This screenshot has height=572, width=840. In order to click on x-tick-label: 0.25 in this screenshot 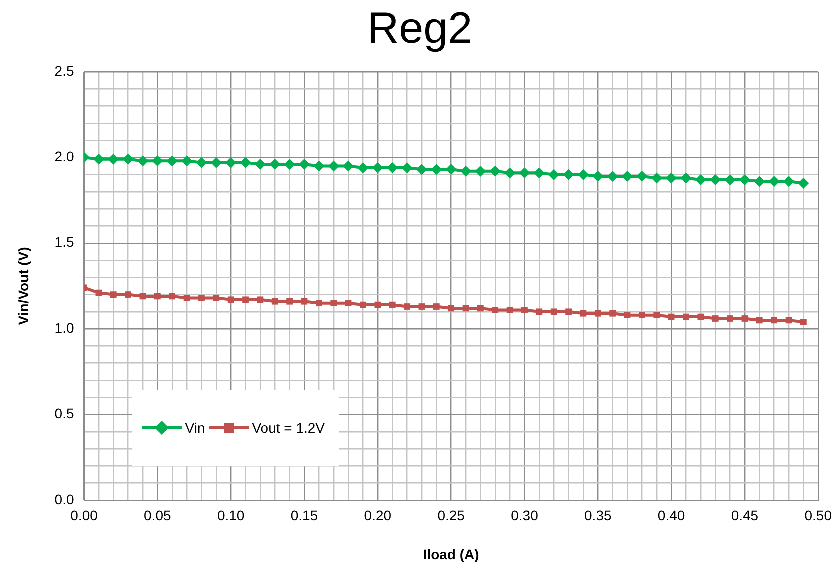, I will do `click(452, 516)`.